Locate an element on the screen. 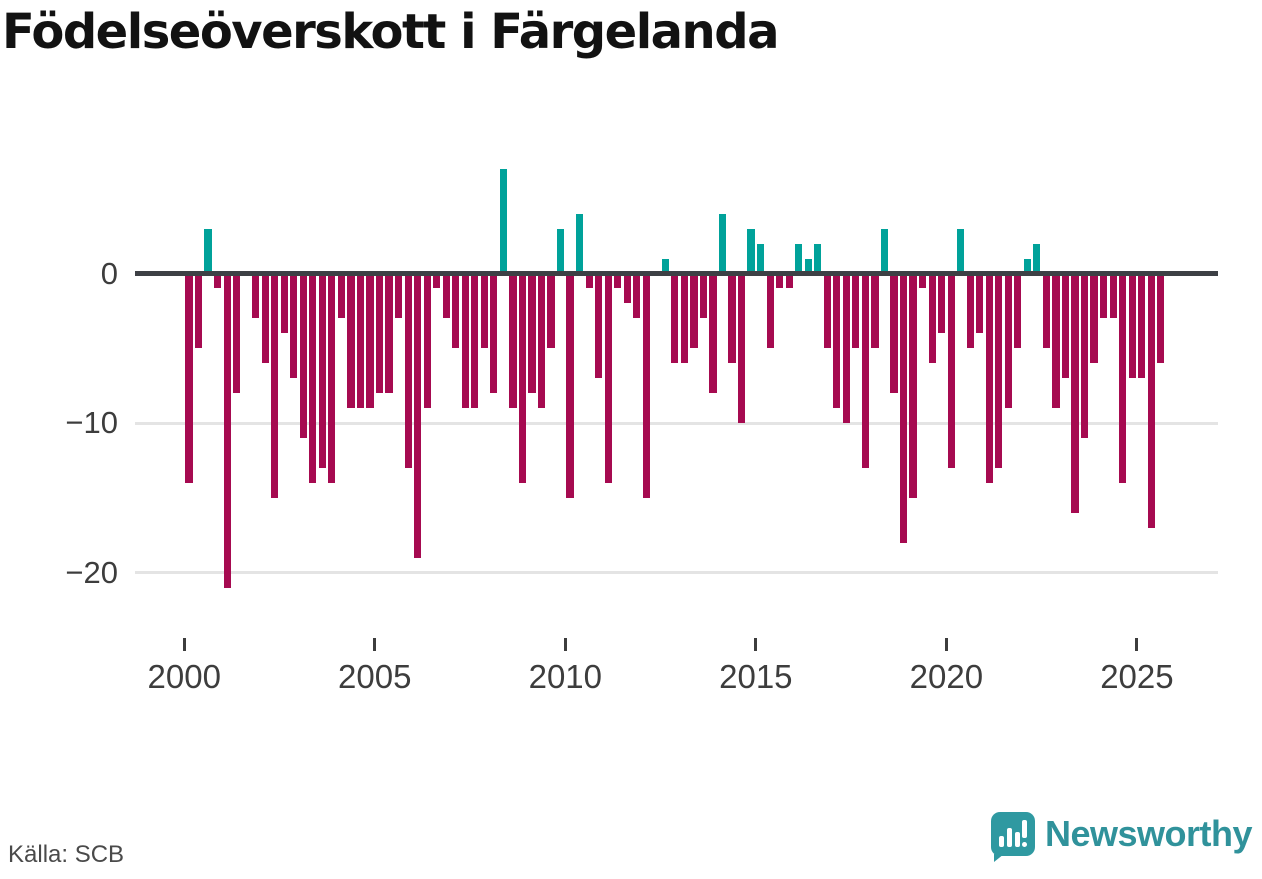 Image resolution: width=1262 pixels, height=879 pixels. bar-2023Q2 is located at coordinates (1075, 393).